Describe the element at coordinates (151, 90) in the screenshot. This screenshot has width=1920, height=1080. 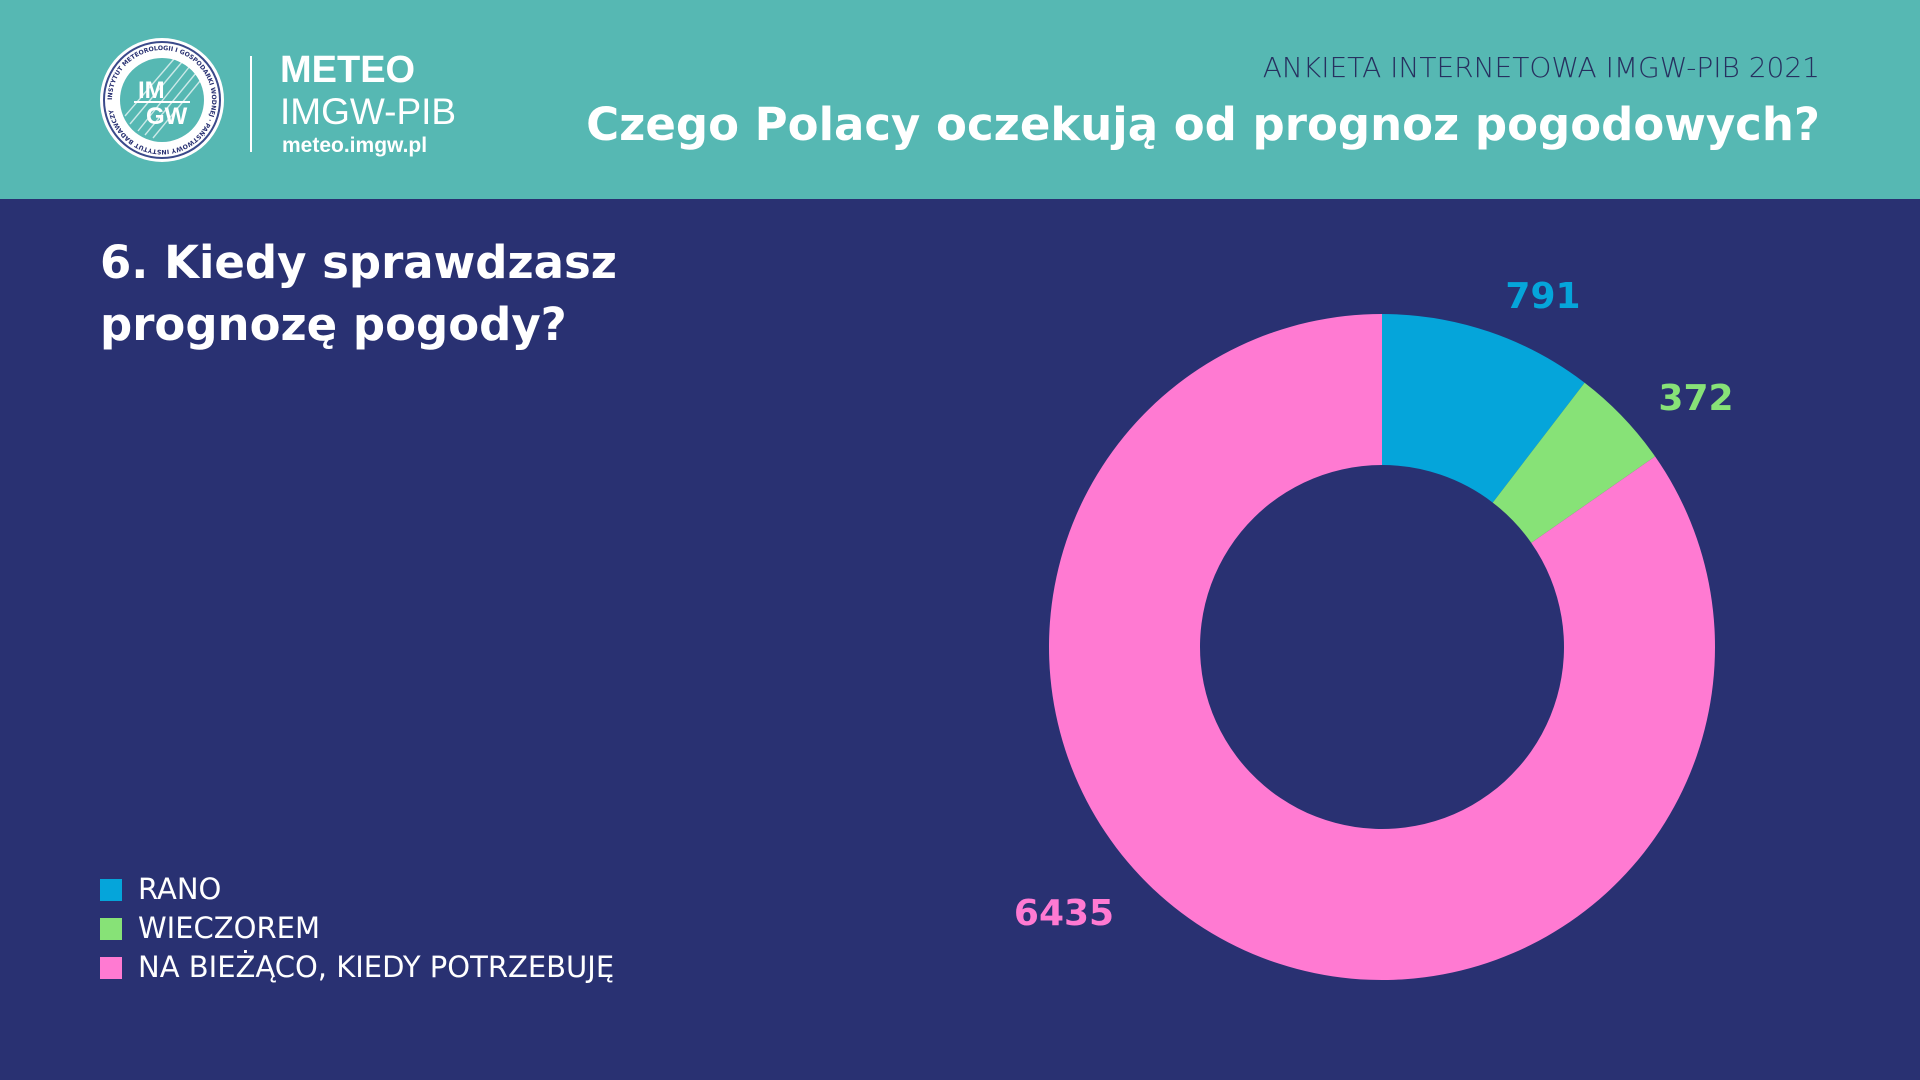
I see `logo-text-top: IM` at that location.